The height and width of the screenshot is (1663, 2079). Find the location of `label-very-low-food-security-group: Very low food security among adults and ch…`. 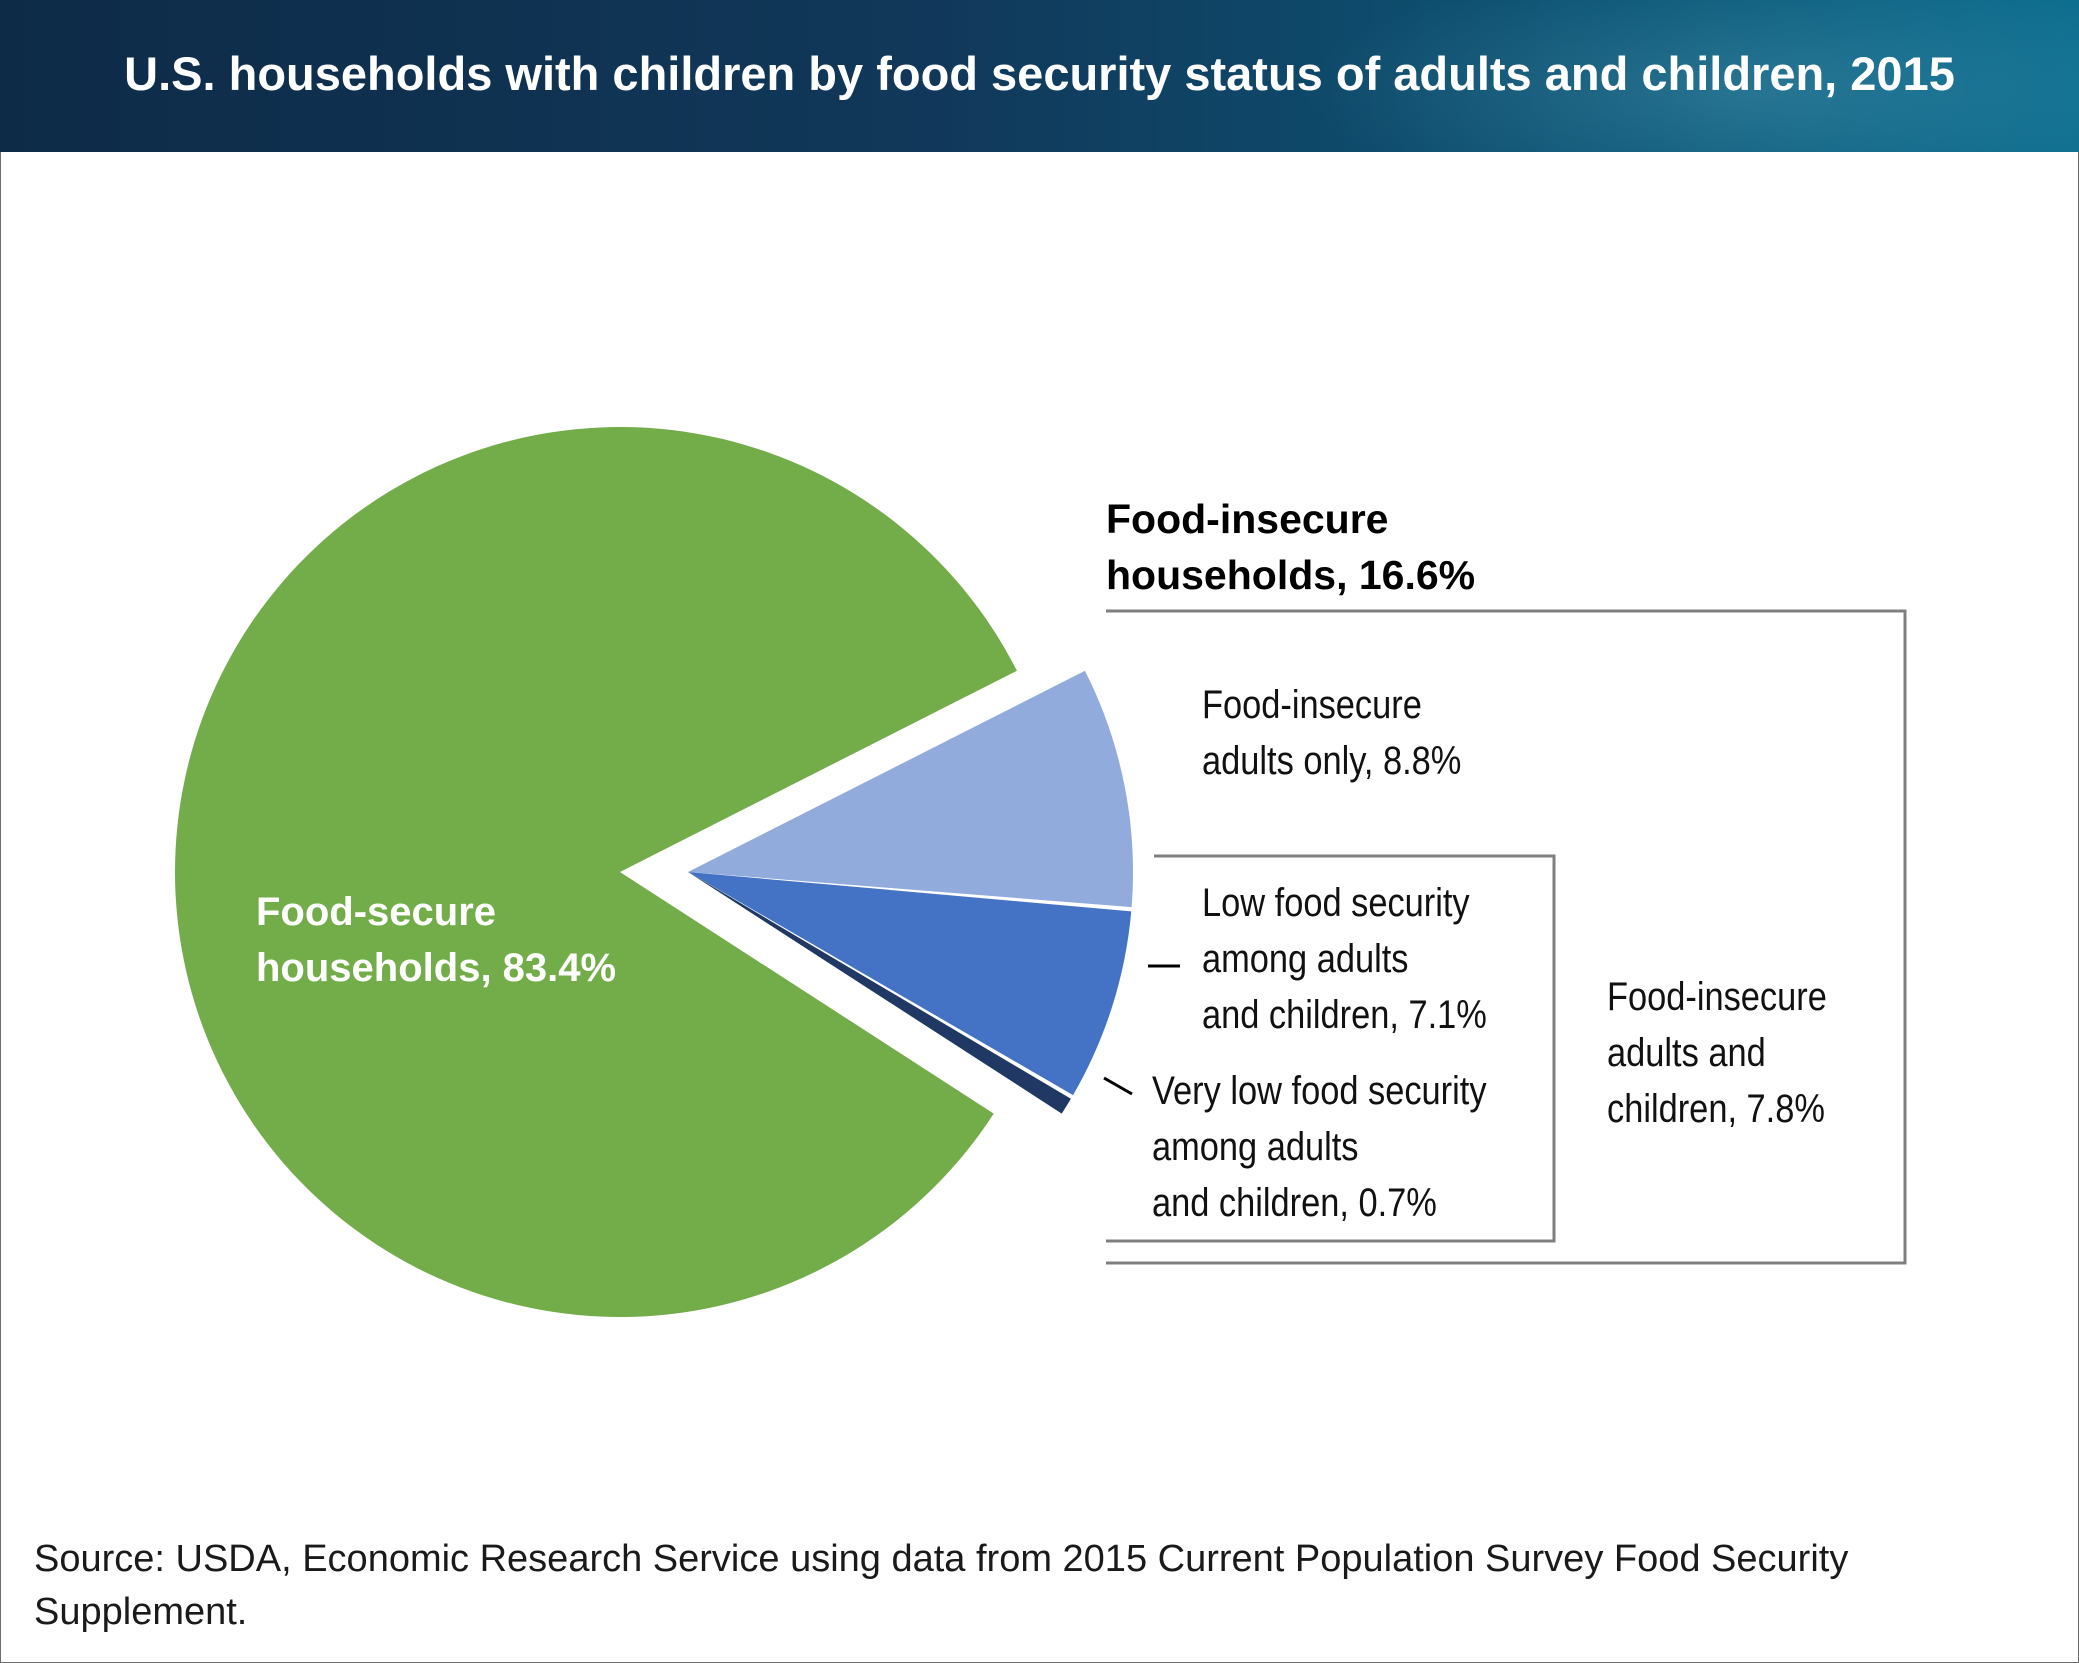

label-very-low-food-security-group: Very low food security among adults and ch… is located at coordinates (1319, 1146).